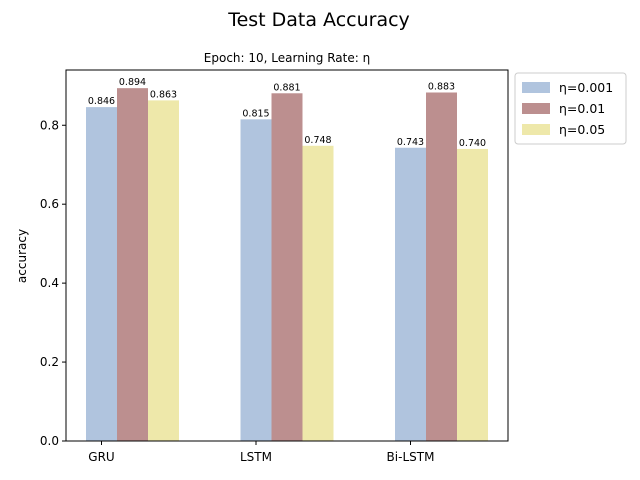  Describe the element at coordinates (472, 143) in the screenshot. I see `data-label: 0.740` at that location.